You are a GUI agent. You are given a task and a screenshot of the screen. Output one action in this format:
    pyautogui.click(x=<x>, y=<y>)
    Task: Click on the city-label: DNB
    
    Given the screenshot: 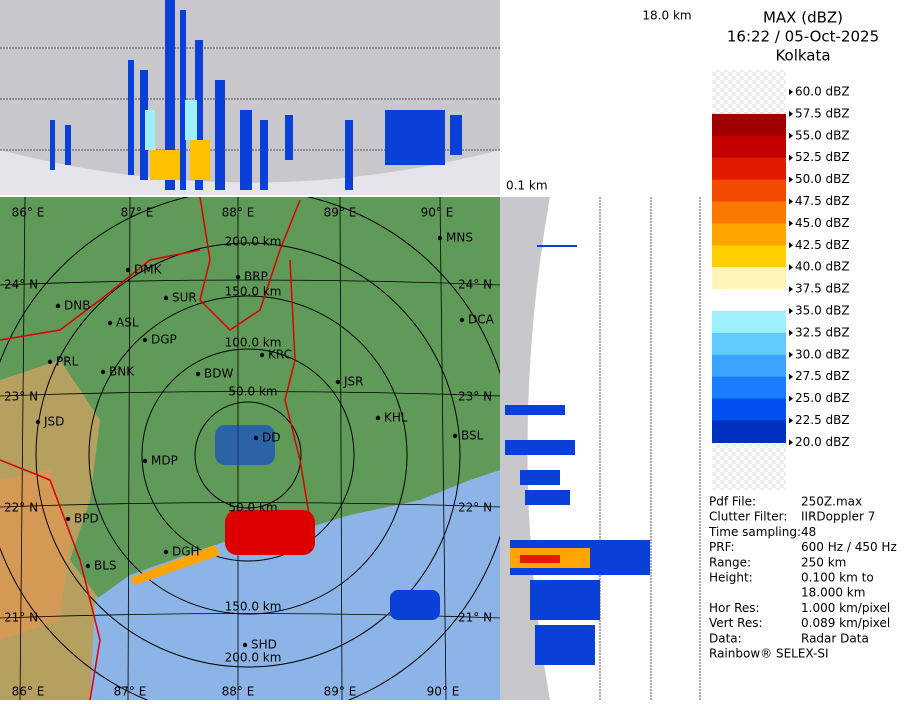 What is the action you would take?
    pyautogui.click(x=77, y=306)
    